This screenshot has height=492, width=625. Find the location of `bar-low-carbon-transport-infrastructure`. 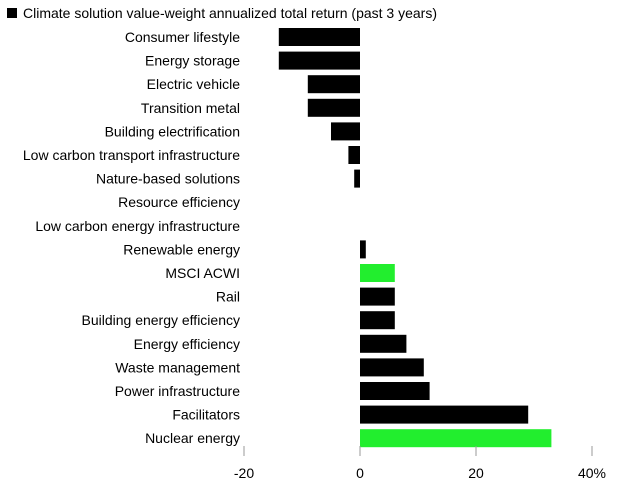

bar-low-carbon-transport-infrastructure is located at coordinates (354, 155).